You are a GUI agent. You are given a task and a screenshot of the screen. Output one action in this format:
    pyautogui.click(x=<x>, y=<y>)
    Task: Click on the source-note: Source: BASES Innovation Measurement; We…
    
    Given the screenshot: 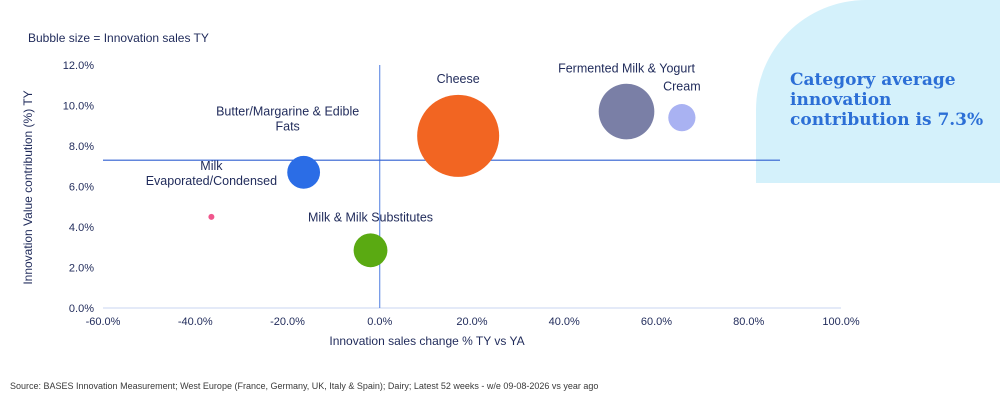 What is the action you would take?
    pyautogui.click(x=304, y=386)
    